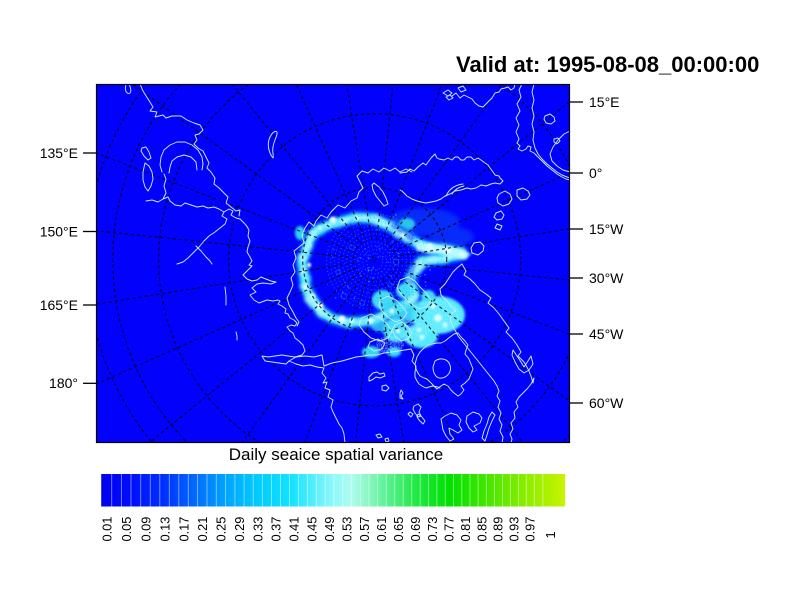 This screenshot has height=612, width=792. I want to click on svg-text: 0.85, so click(481, 529).